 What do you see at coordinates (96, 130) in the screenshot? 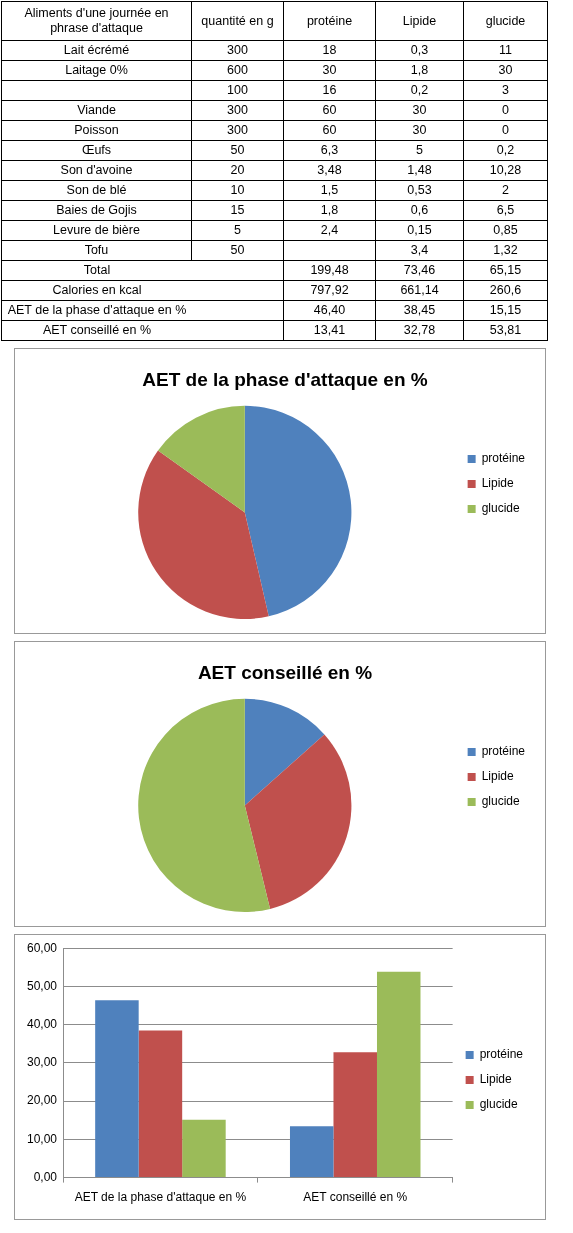
I see `y-tick-label: Poisson` at bounding box center [96, 130].